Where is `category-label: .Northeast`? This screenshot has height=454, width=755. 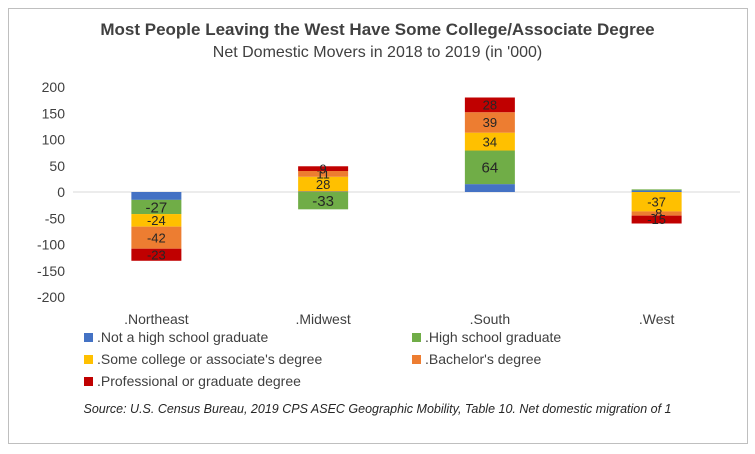 category-label: .Northeast is located at coordinates (156, 319).